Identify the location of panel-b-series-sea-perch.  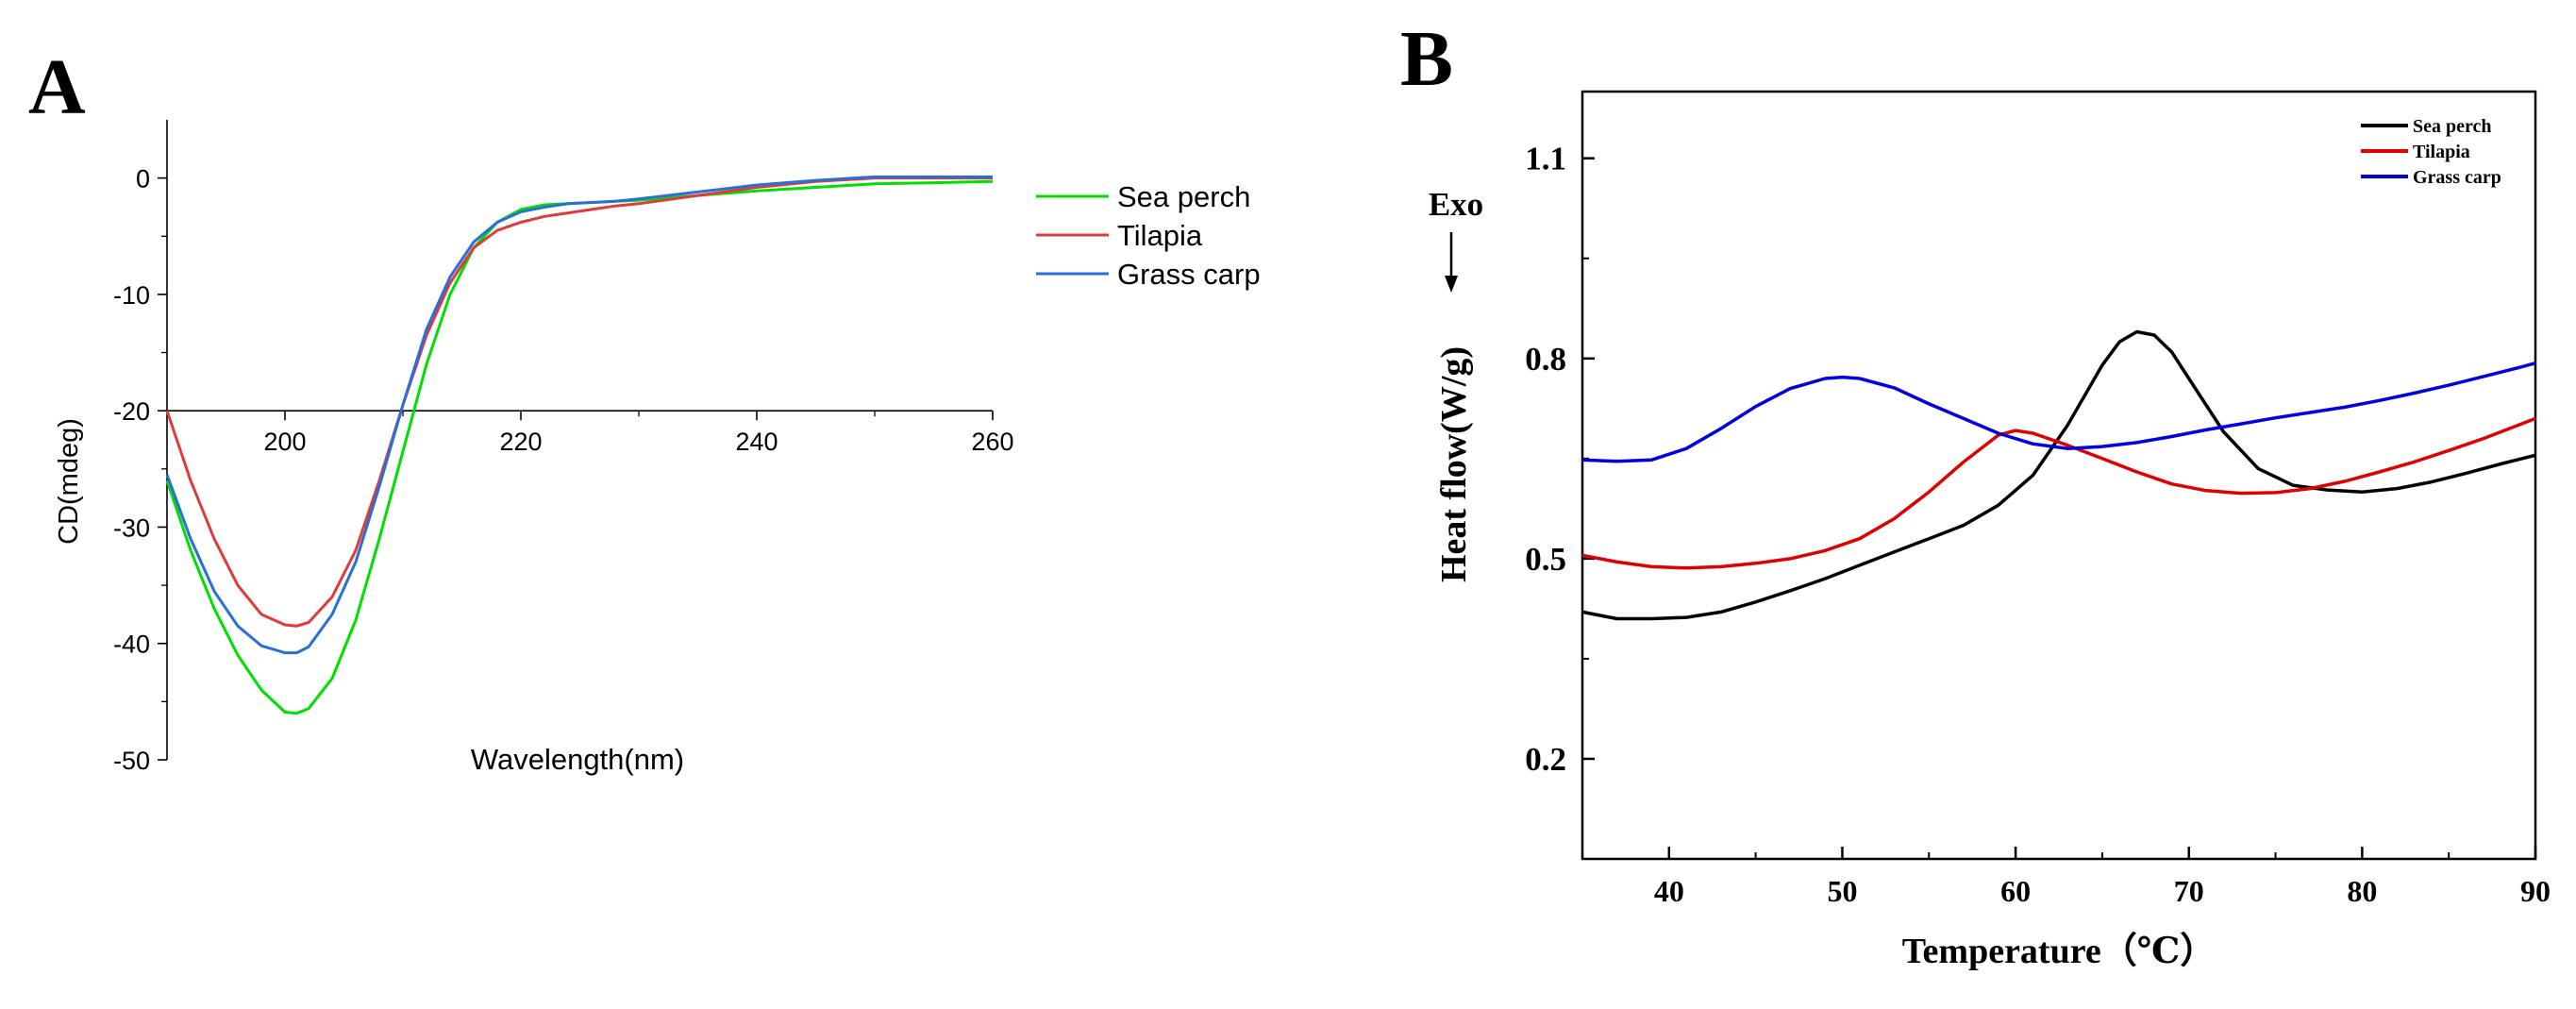
(2058, 475).